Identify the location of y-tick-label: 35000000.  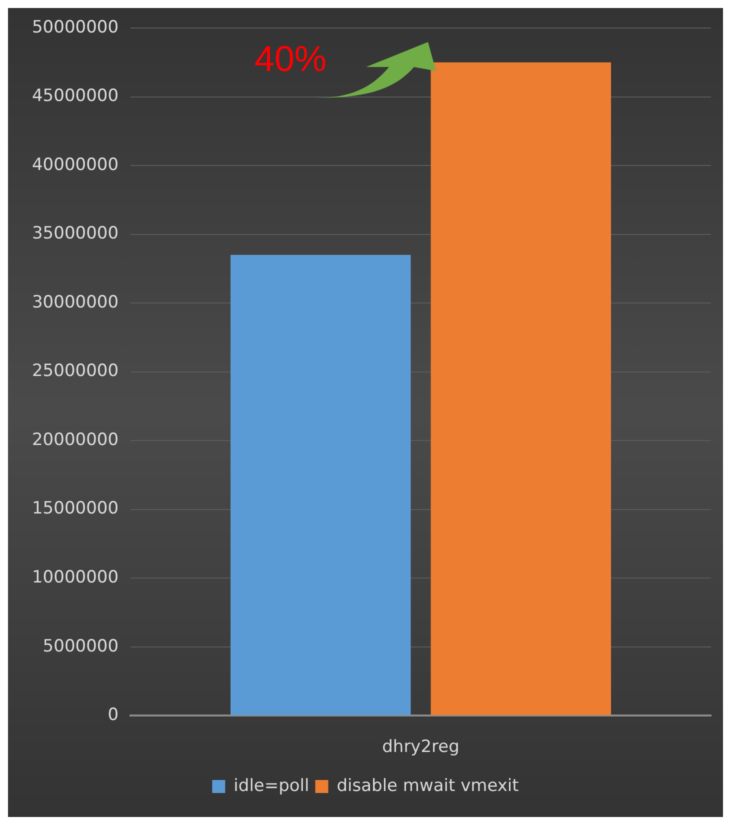
(75, 234).